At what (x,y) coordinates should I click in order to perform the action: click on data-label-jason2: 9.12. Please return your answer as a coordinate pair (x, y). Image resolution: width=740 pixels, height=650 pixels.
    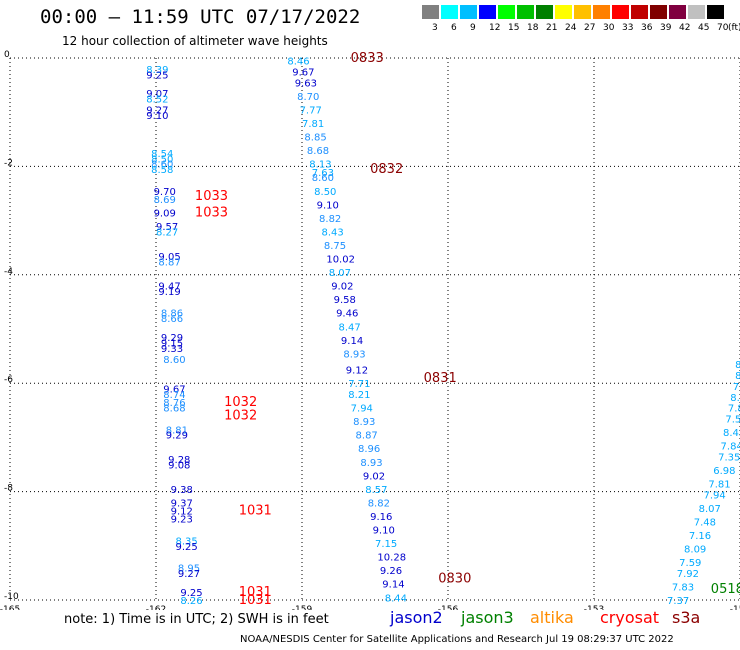
    Looking at the image, I should click on (357, 371).